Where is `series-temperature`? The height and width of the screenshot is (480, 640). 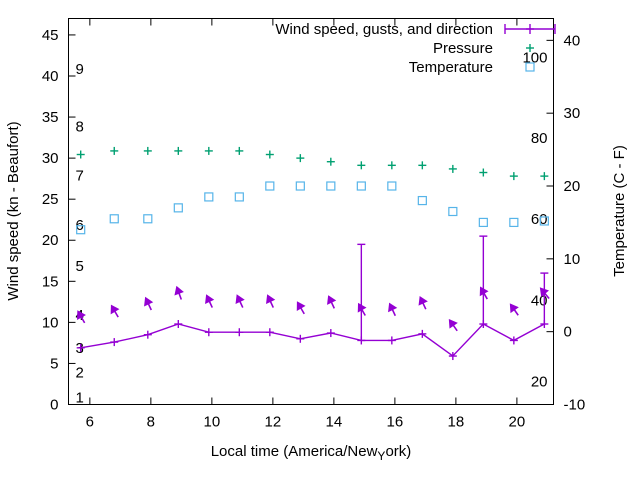 series-temperature is located at coordinates (312, 208).